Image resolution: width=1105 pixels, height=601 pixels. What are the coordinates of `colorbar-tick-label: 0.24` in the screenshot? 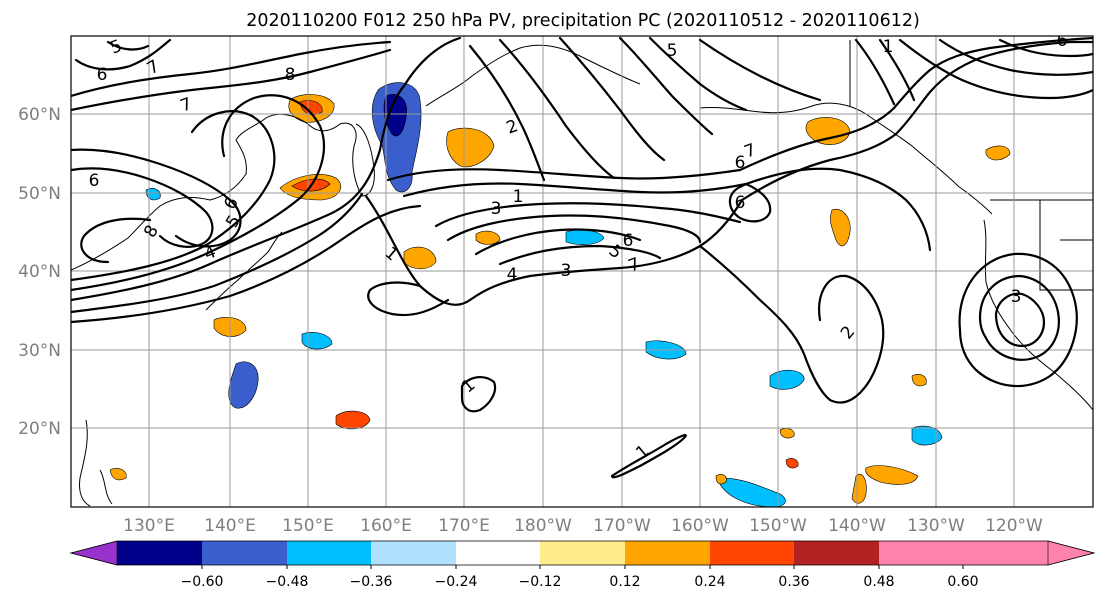 It's located at (709, 582).